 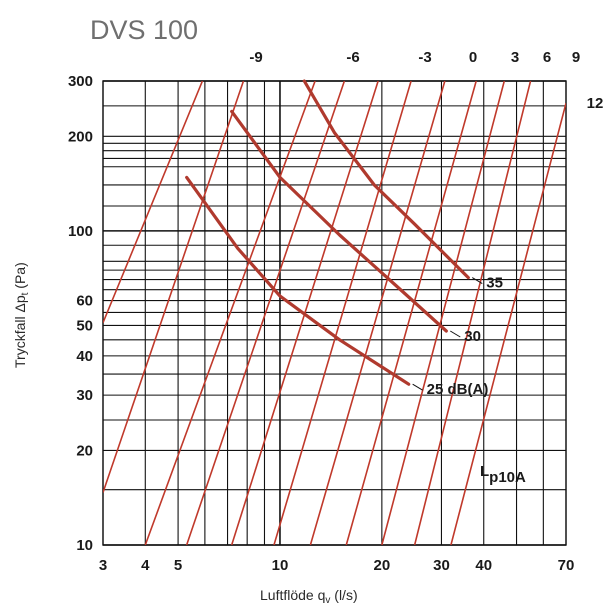 What do you see at coordinates (80, 81) in the screenshot?
I see `y-tick-label: 300` at bounding box center [80, 81].